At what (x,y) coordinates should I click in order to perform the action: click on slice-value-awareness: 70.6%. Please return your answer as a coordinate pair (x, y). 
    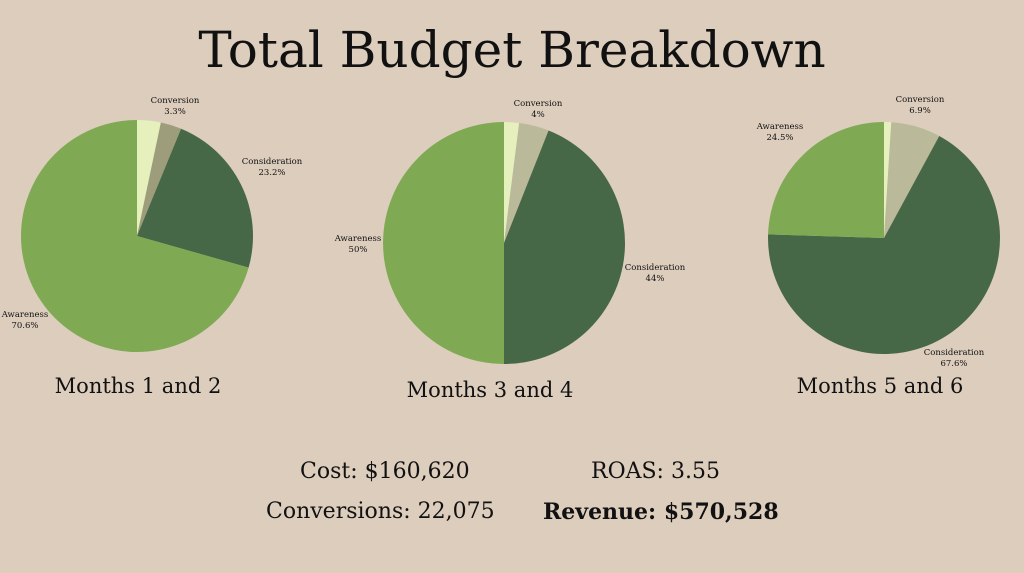
    Looking at the image, I should click on (24, 326).